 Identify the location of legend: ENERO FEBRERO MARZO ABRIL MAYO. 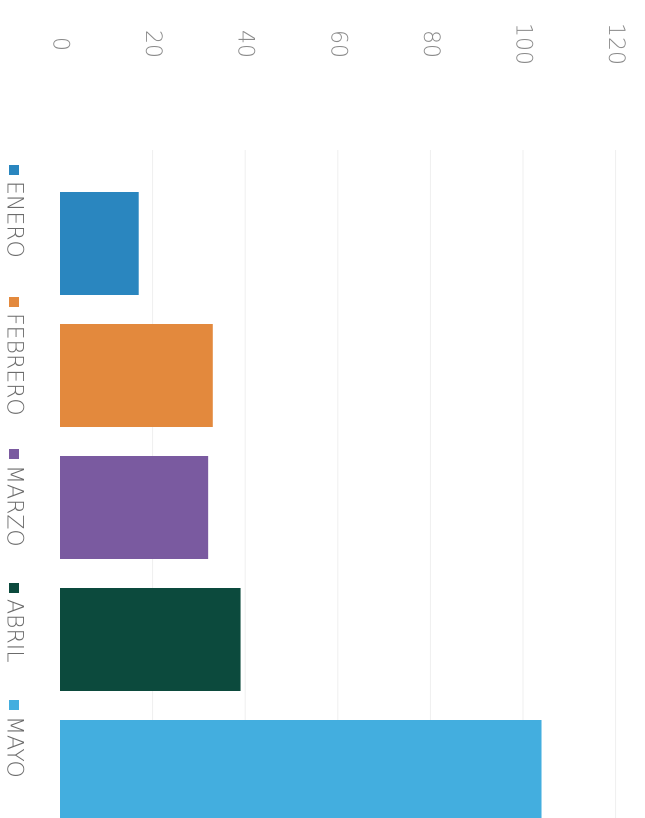
(14, 471).